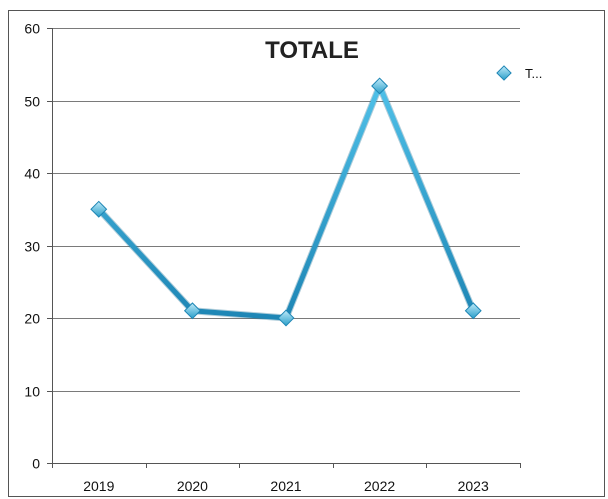 This screenshot has height=499, width=608. What do you see at coordinates (98, 486) in the screenshot?
I see `x-tick-label-2019: 2019` at bounding box center [98, 486].